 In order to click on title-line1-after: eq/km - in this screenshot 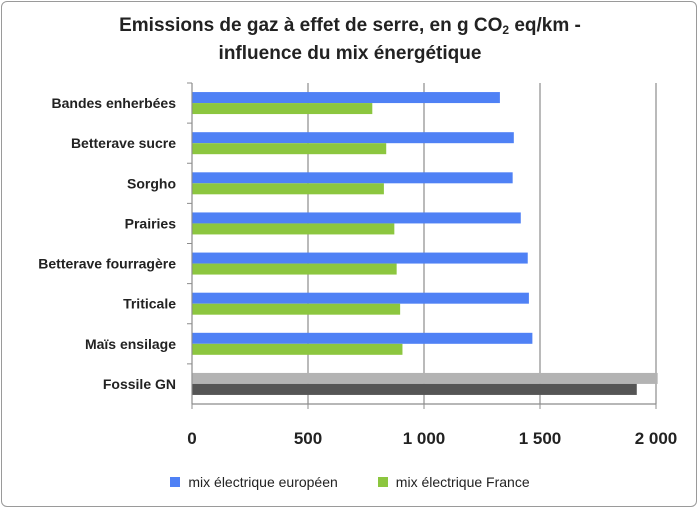, I will do `click(545, 25)`.